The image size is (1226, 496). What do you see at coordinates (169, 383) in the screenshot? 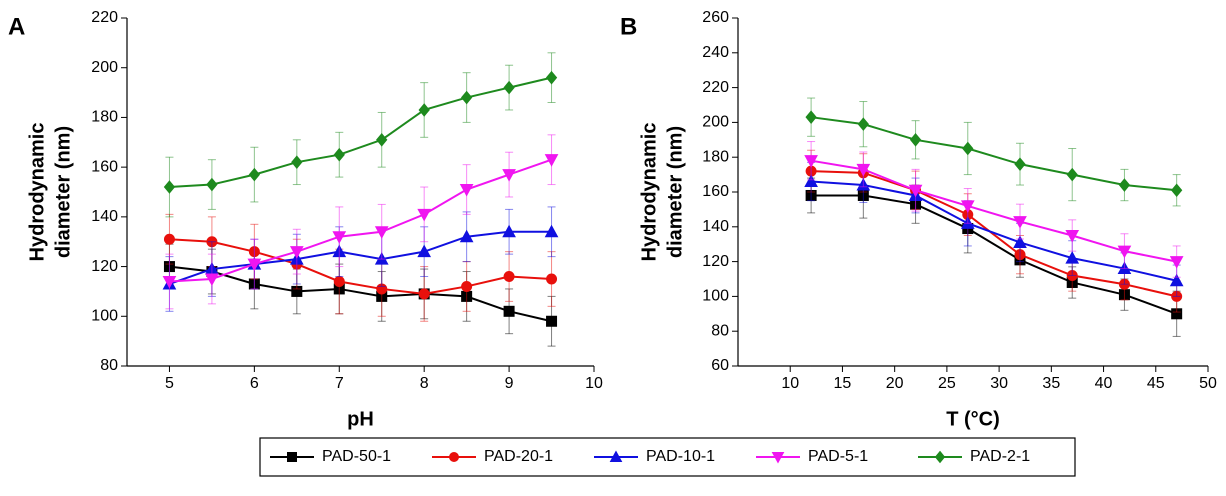
I see `x-tick-label: 5` at bounding box center [169, 383].